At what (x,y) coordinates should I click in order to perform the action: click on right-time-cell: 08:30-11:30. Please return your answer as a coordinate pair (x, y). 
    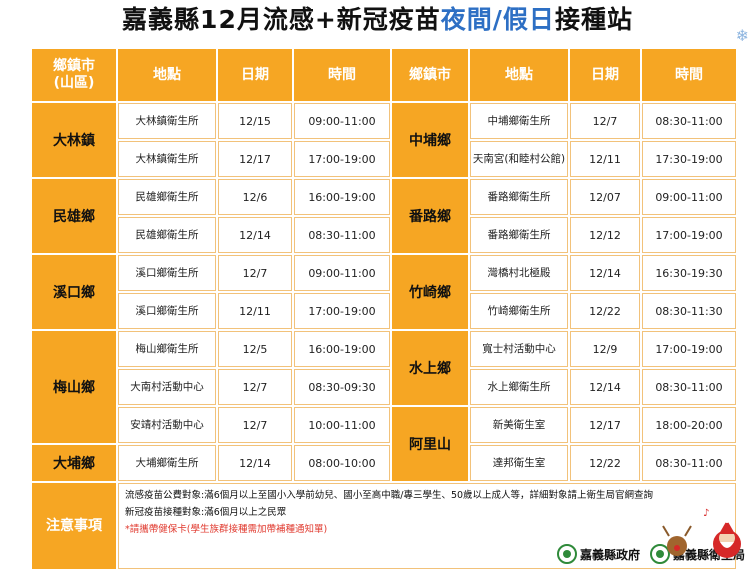
    Looking at the image, I should click on (689, 311).